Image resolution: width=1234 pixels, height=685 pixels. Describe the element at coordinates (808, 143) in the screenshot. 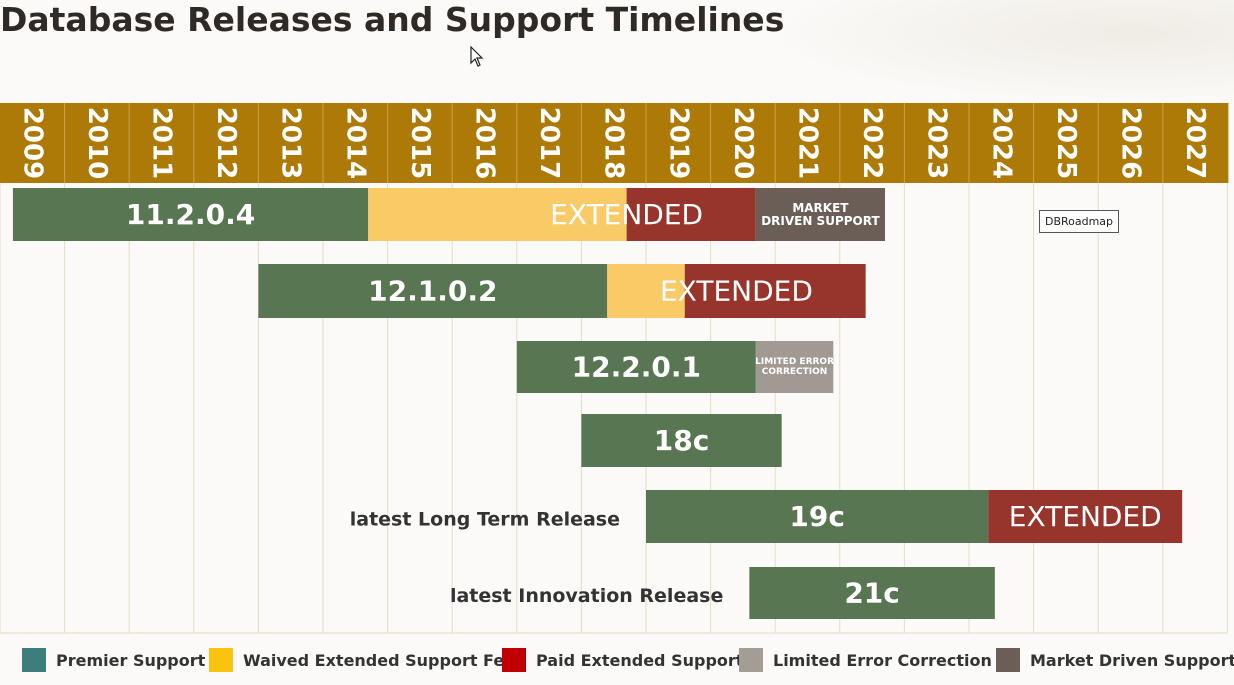

I see `year-label: 2021` at that location.